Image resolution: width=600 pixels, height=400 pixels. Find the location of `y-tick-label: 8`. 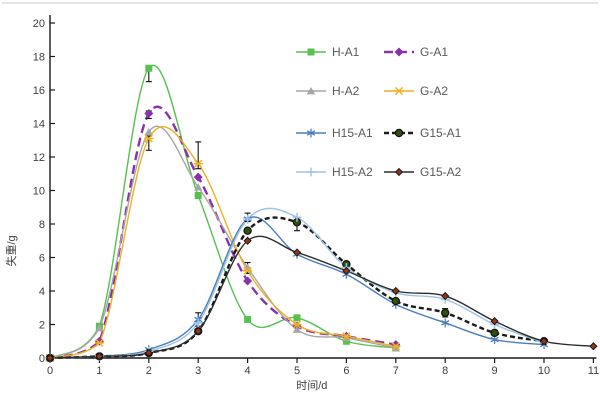

y-tick-label: 8 is located at coordinates (42, 225).